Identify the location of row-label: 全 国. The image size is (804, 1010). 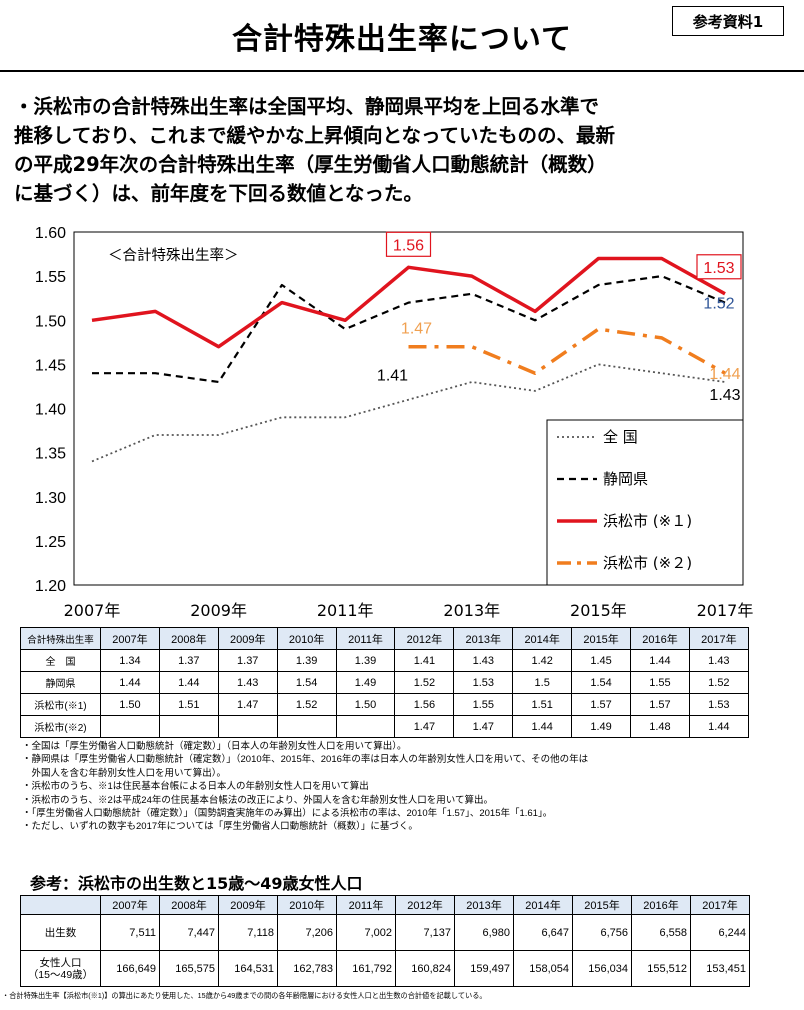
(60, 660).